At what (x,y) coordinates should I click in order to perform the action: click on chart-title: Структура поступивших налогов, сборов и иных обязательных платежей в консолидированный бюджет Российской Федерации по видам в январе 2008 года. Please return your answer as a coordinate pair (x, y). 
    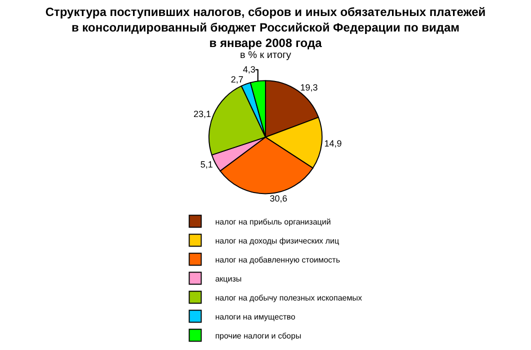
    Looking at the image, I should click on (265, 27).